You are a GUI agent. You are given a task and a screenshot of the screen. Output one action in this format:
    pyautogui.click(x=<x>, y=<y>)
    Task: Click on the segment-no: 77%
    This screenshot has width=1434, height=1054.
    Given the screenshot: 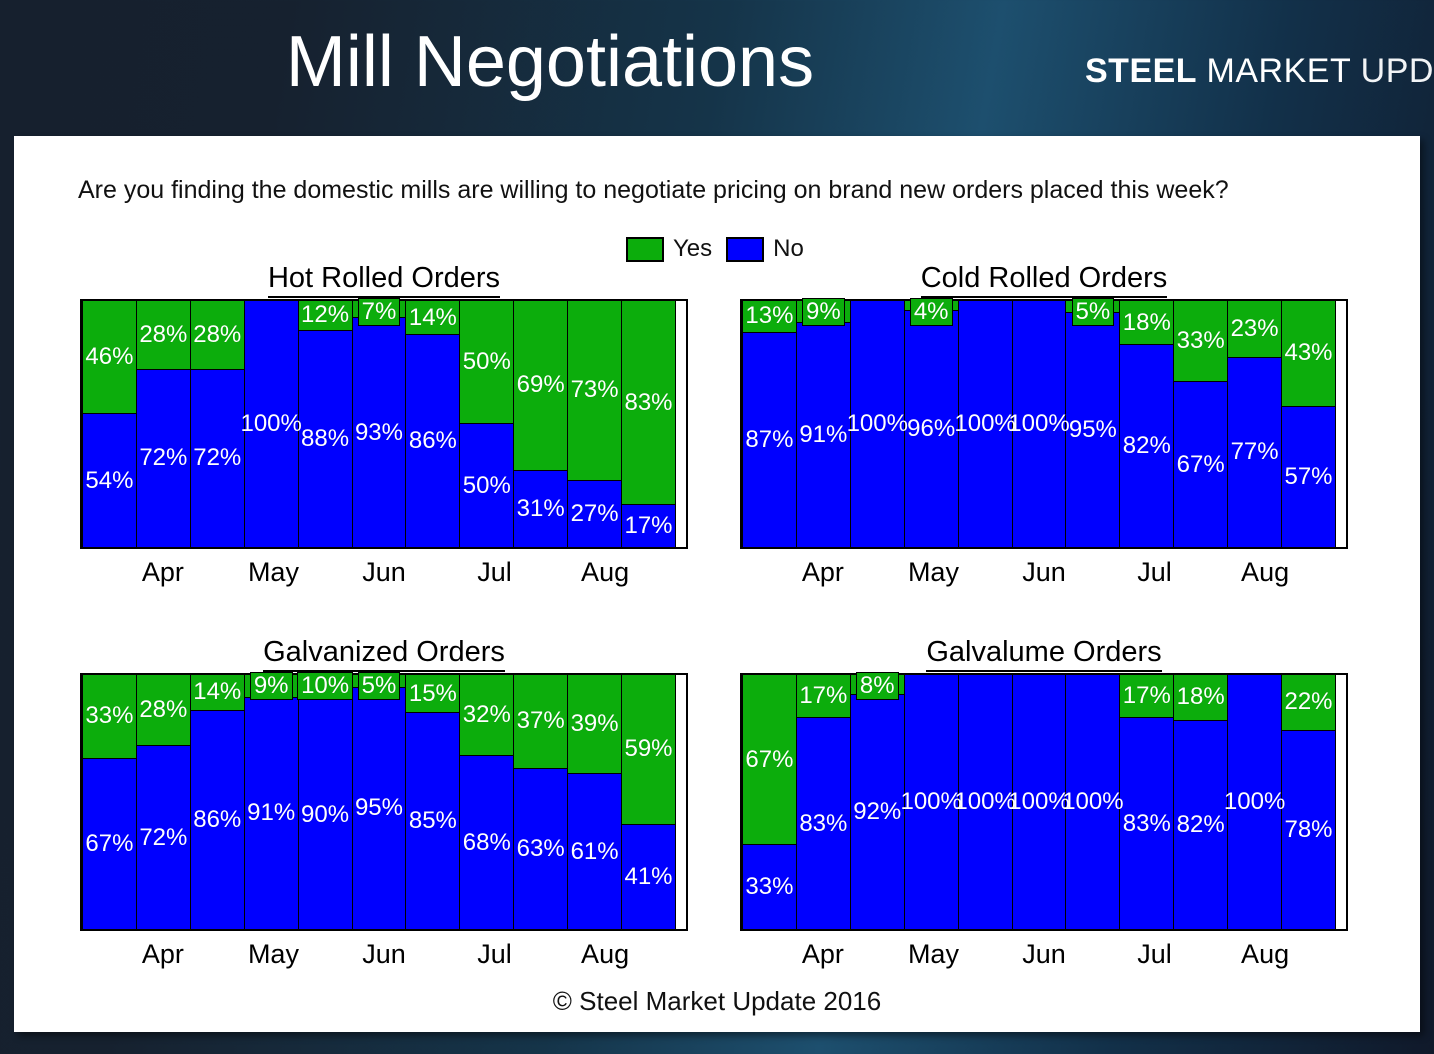 What is the action you would take?
    pyautogui.click(x=1255, y=452)
    